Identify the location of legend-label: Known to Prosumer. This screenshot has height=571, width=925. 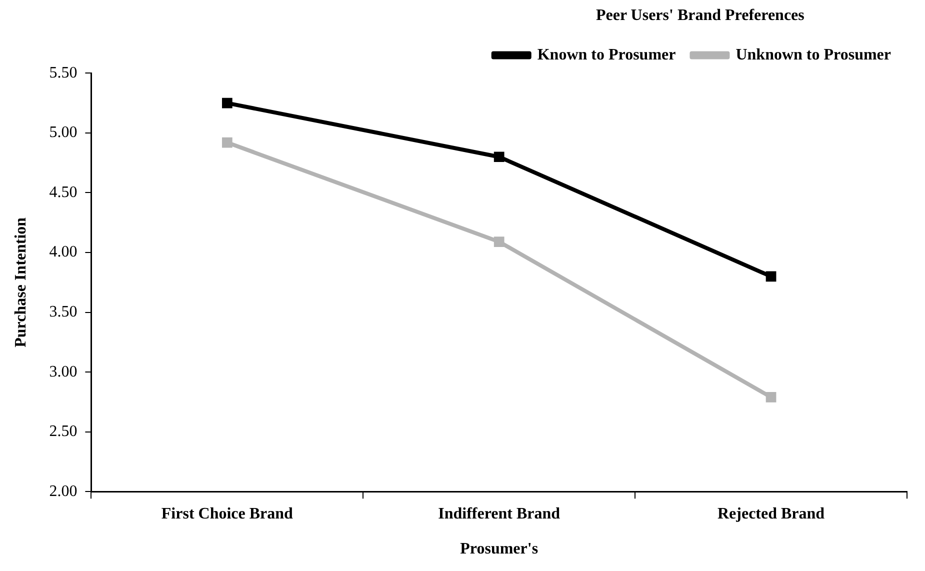
(606, 55).